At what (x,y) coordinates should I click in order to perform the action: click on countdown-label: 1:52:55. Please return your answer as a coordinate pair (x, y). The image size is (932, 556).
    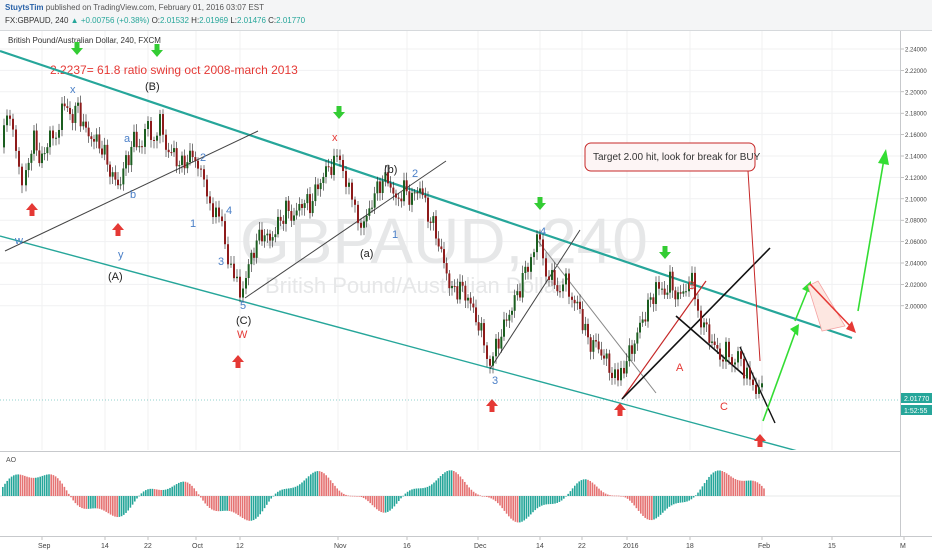
    Looking at the image, I should click on (915, 411).